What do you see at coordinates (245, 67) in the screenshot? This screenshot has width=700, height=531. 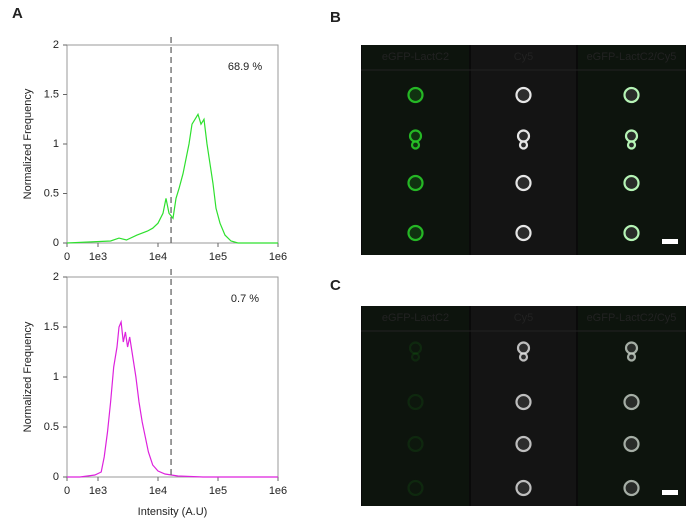 I see `annotation: 68.9 %` at bounding box center [245, 67].